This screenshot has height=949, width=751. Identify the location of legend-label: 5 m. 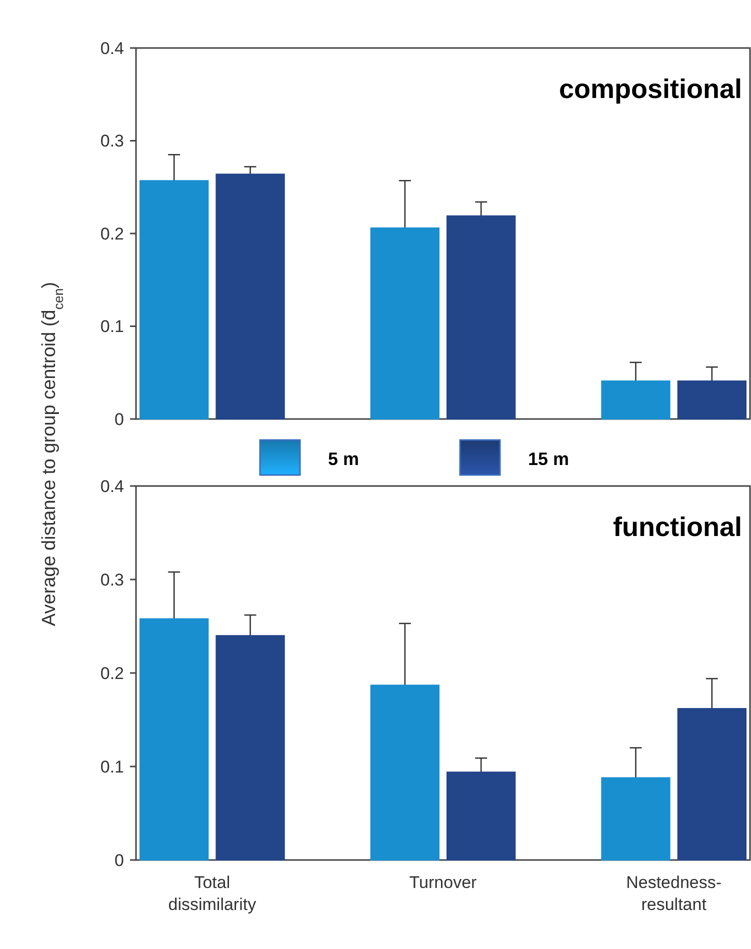
(344, 459).